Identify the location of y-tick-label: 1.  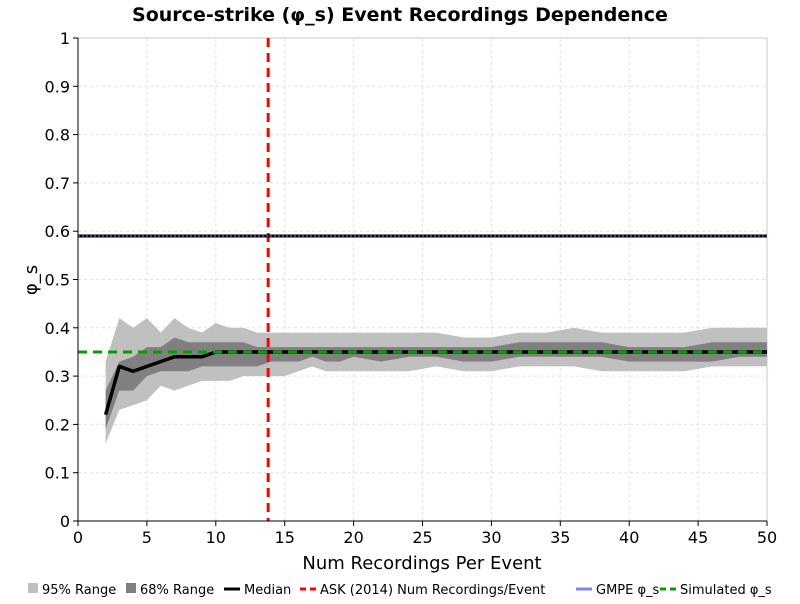
(65, 38).